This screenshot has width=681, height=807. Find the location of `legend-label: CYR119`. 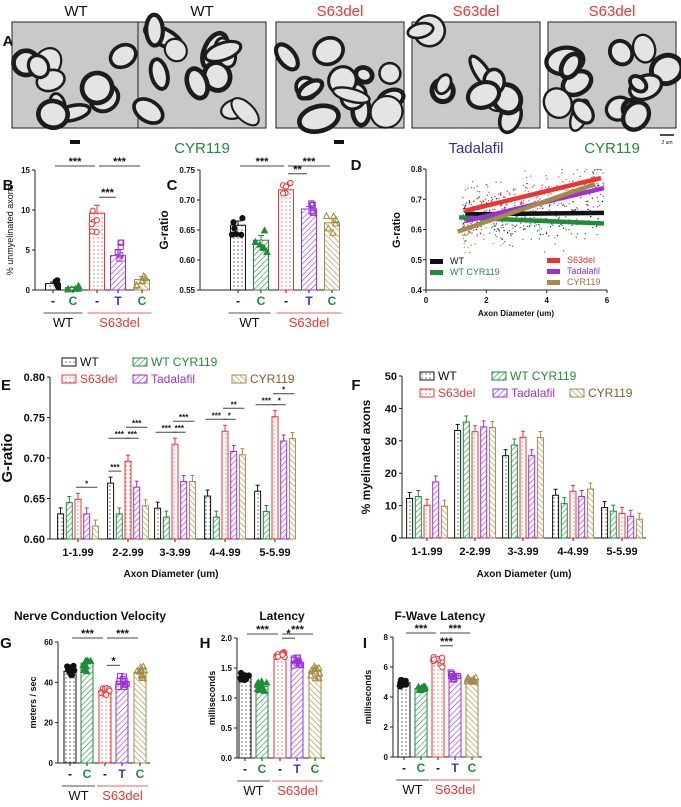

legend-label: CYR119 is located at coordinates (583, 282).